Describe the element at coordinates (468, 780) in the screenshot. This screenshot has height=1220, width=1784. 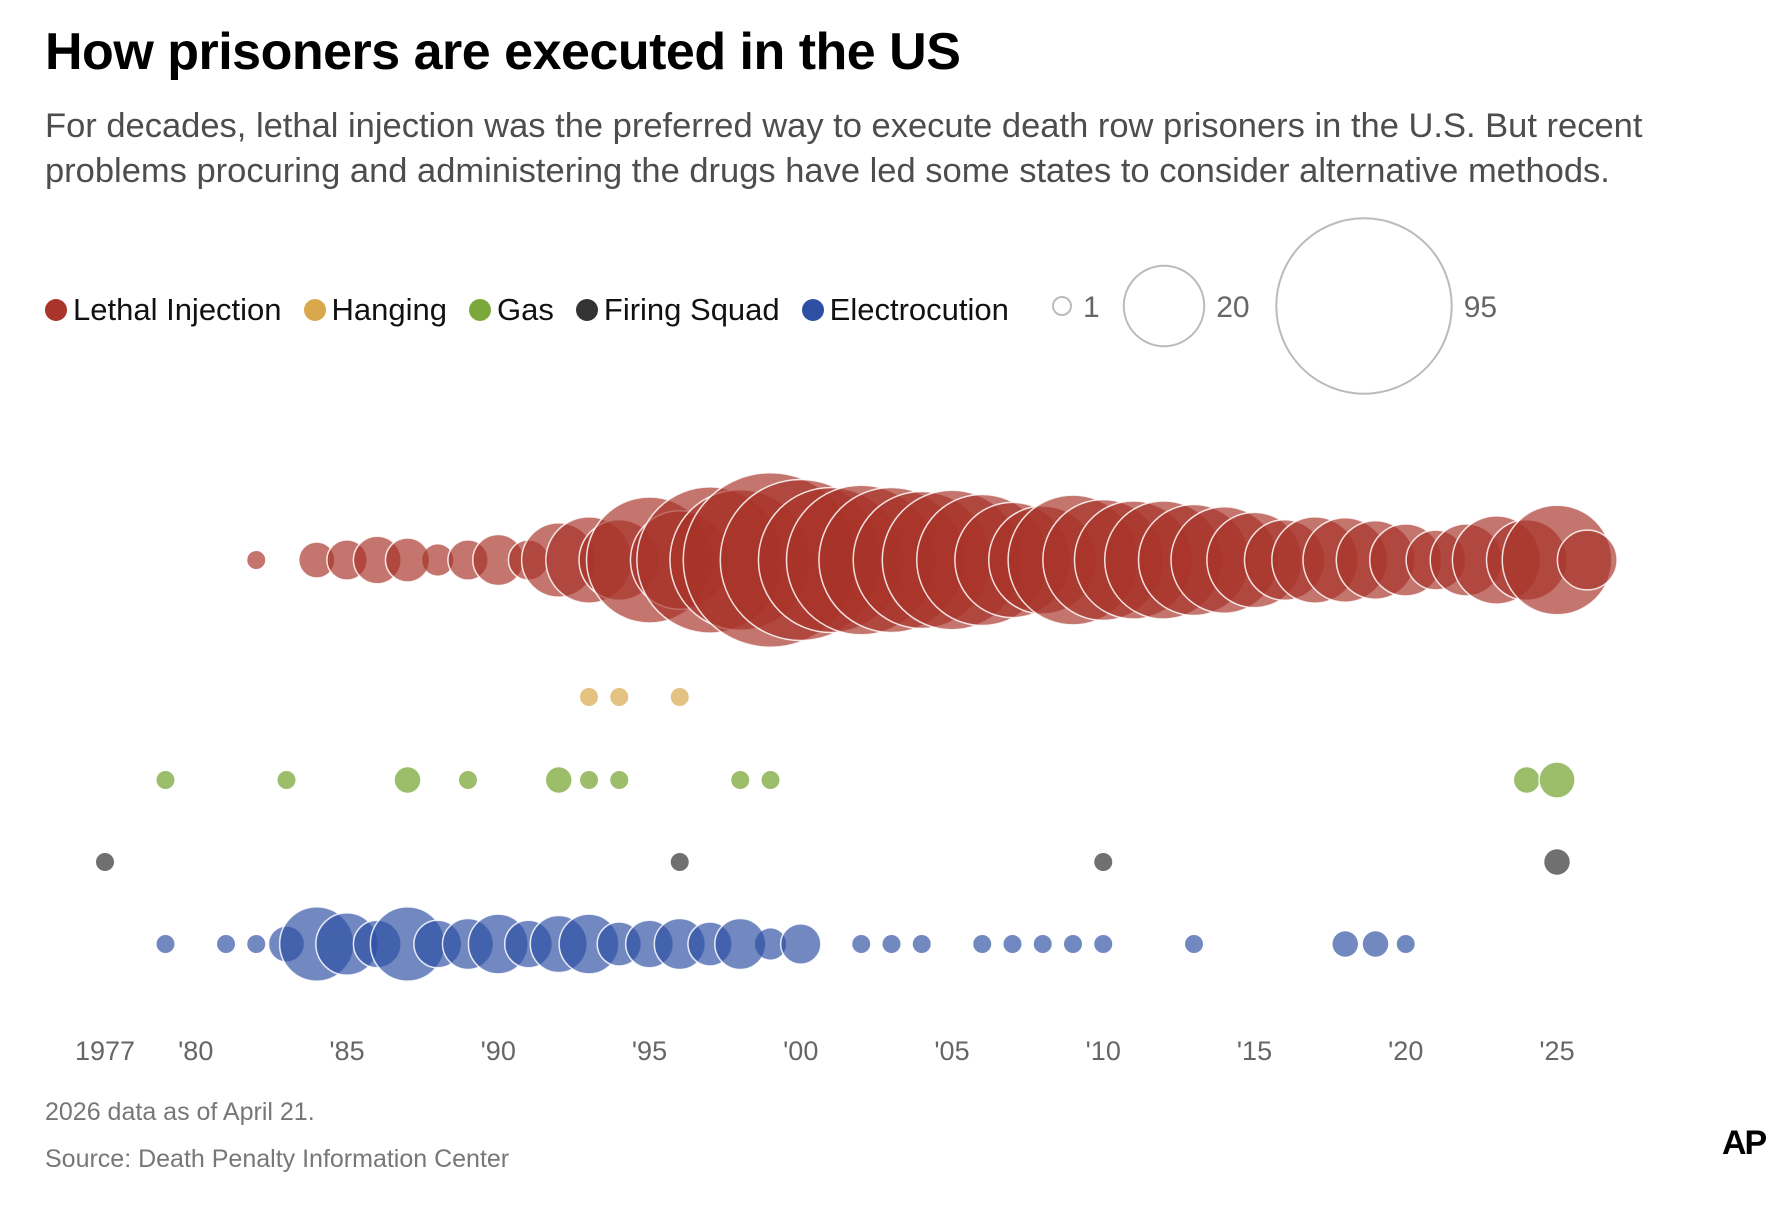
I see `bubble-gas-1989: Gas 1989: 1` at that location.